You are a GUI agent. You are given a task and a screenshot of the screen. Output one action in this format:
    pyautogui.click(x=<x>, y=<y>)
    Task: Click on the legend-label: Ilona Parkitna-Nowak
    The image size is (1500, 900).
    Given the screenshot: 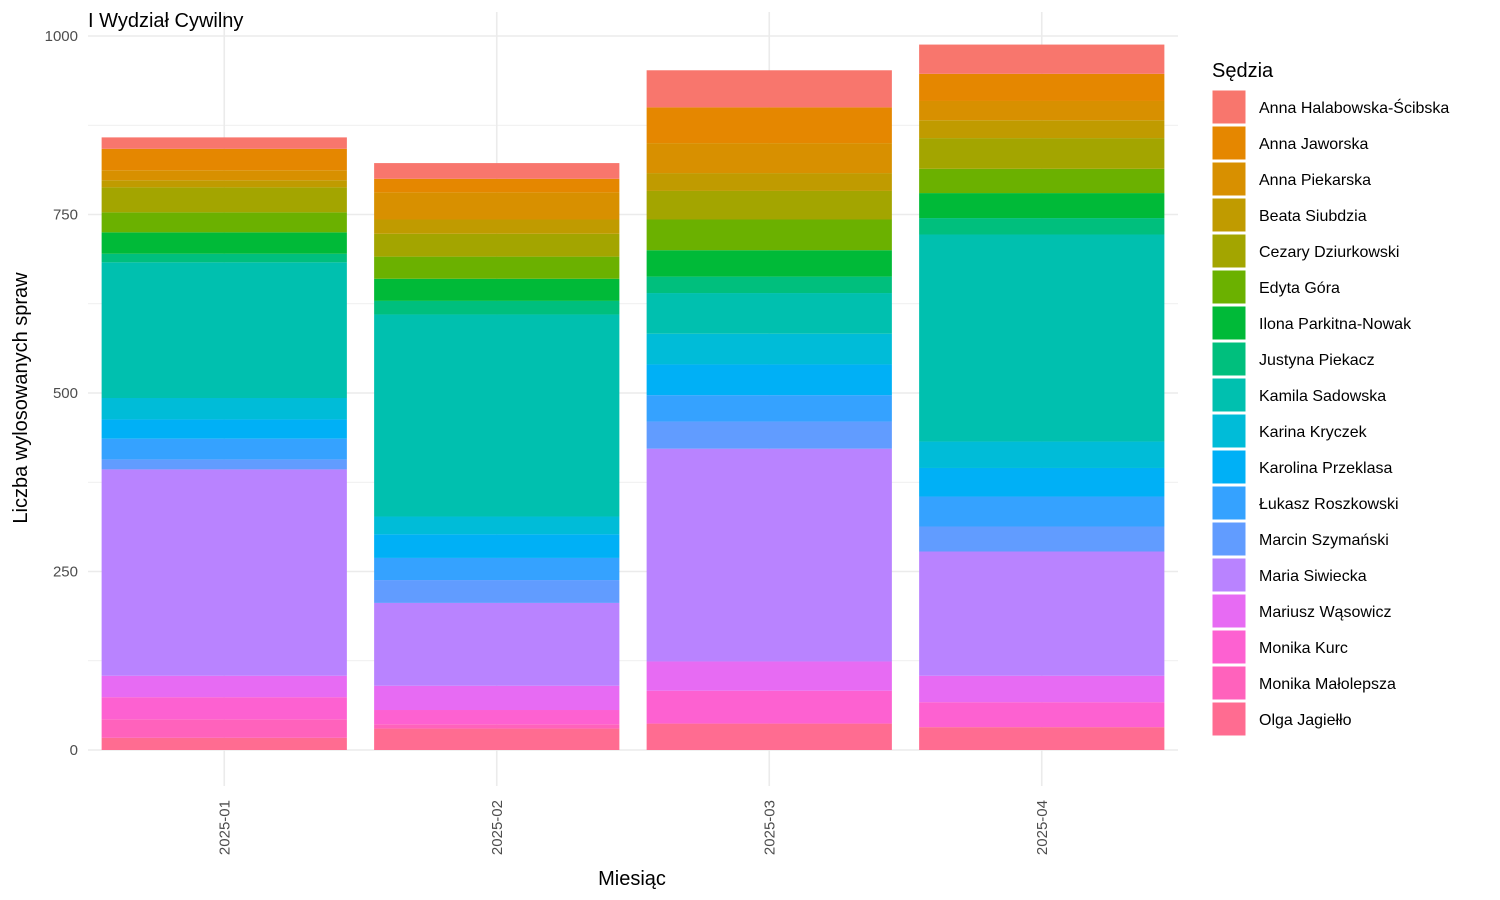 What is the action you would take?
    pyautogui.click(x=1335, y=324)
    